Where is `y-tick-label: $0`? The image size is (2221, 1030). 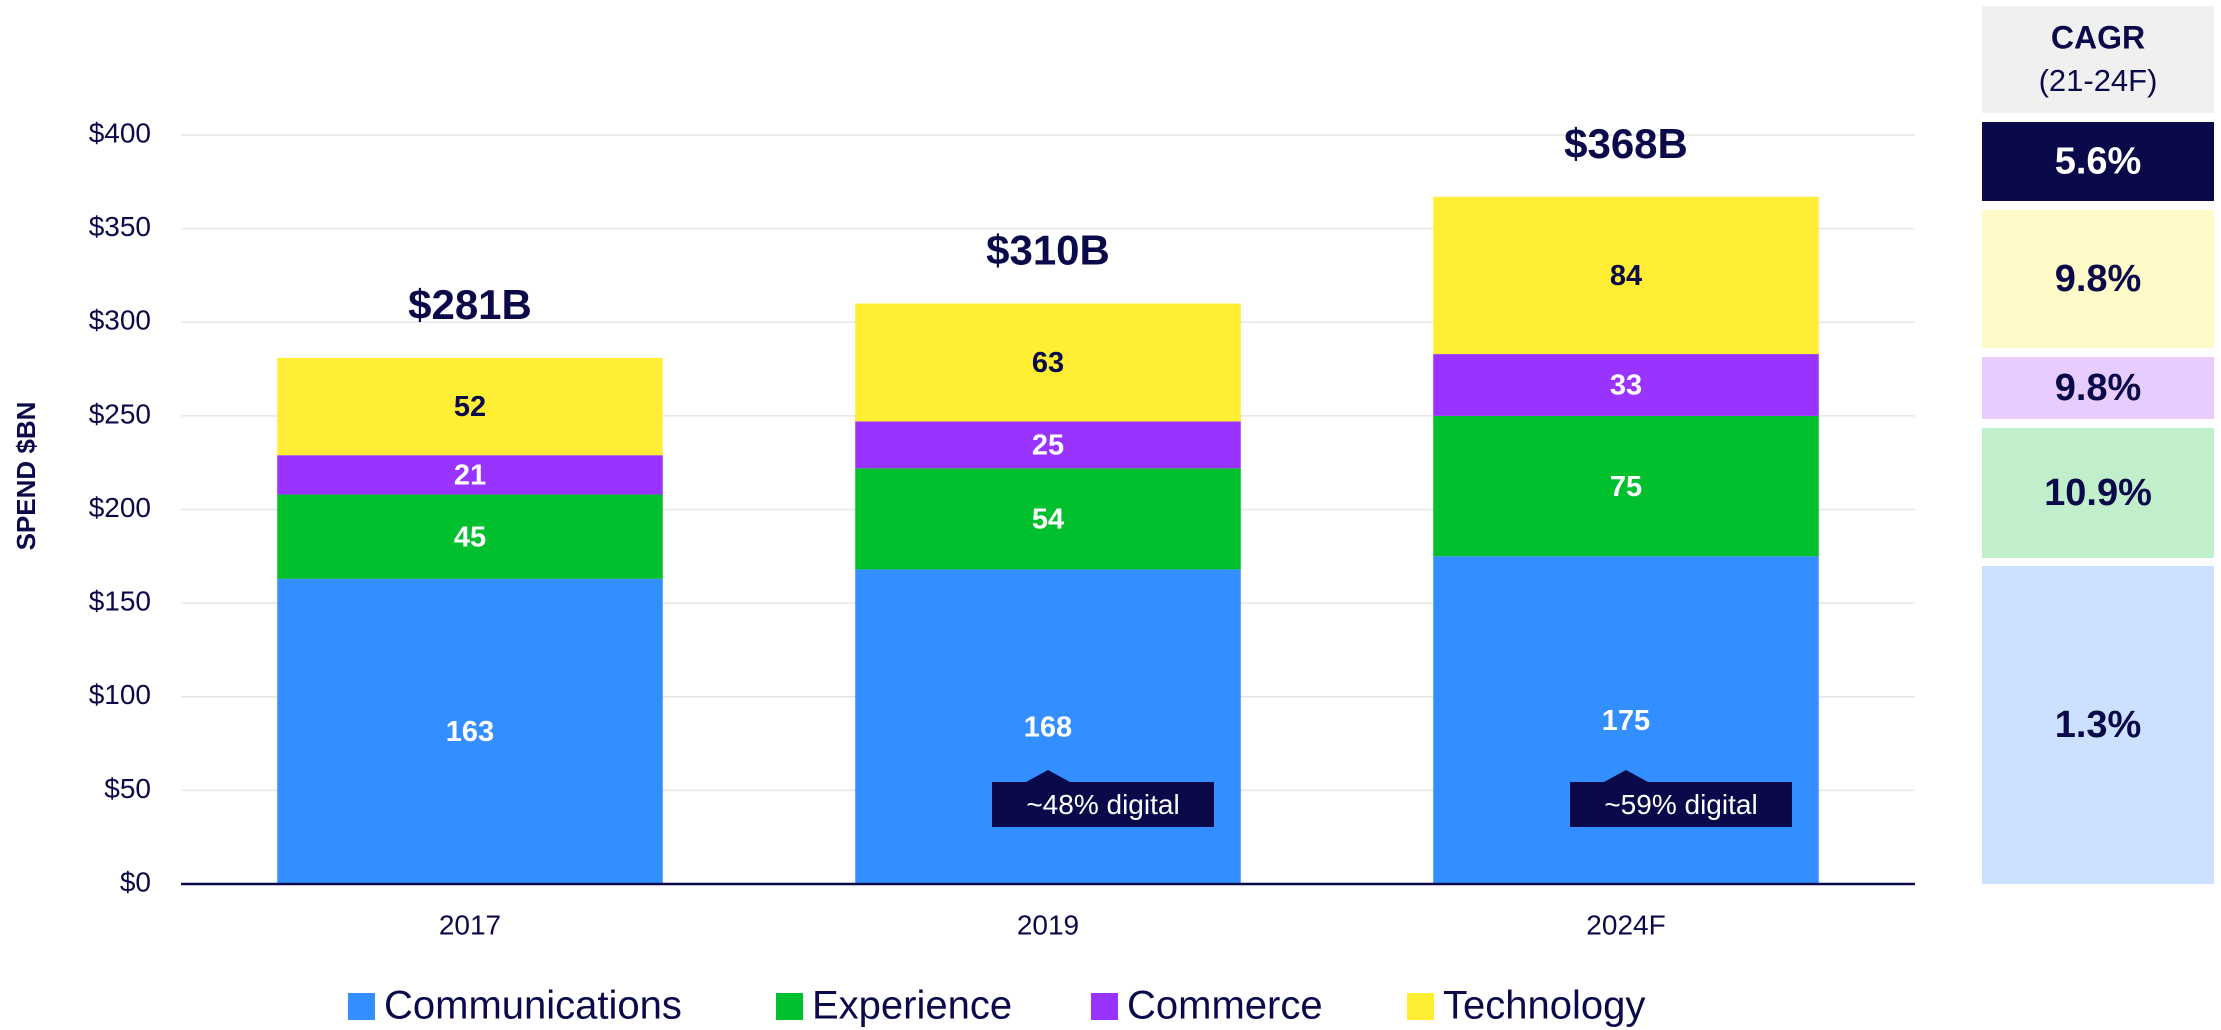
y-tick-label: $0 is located at coordinates (135, 881).